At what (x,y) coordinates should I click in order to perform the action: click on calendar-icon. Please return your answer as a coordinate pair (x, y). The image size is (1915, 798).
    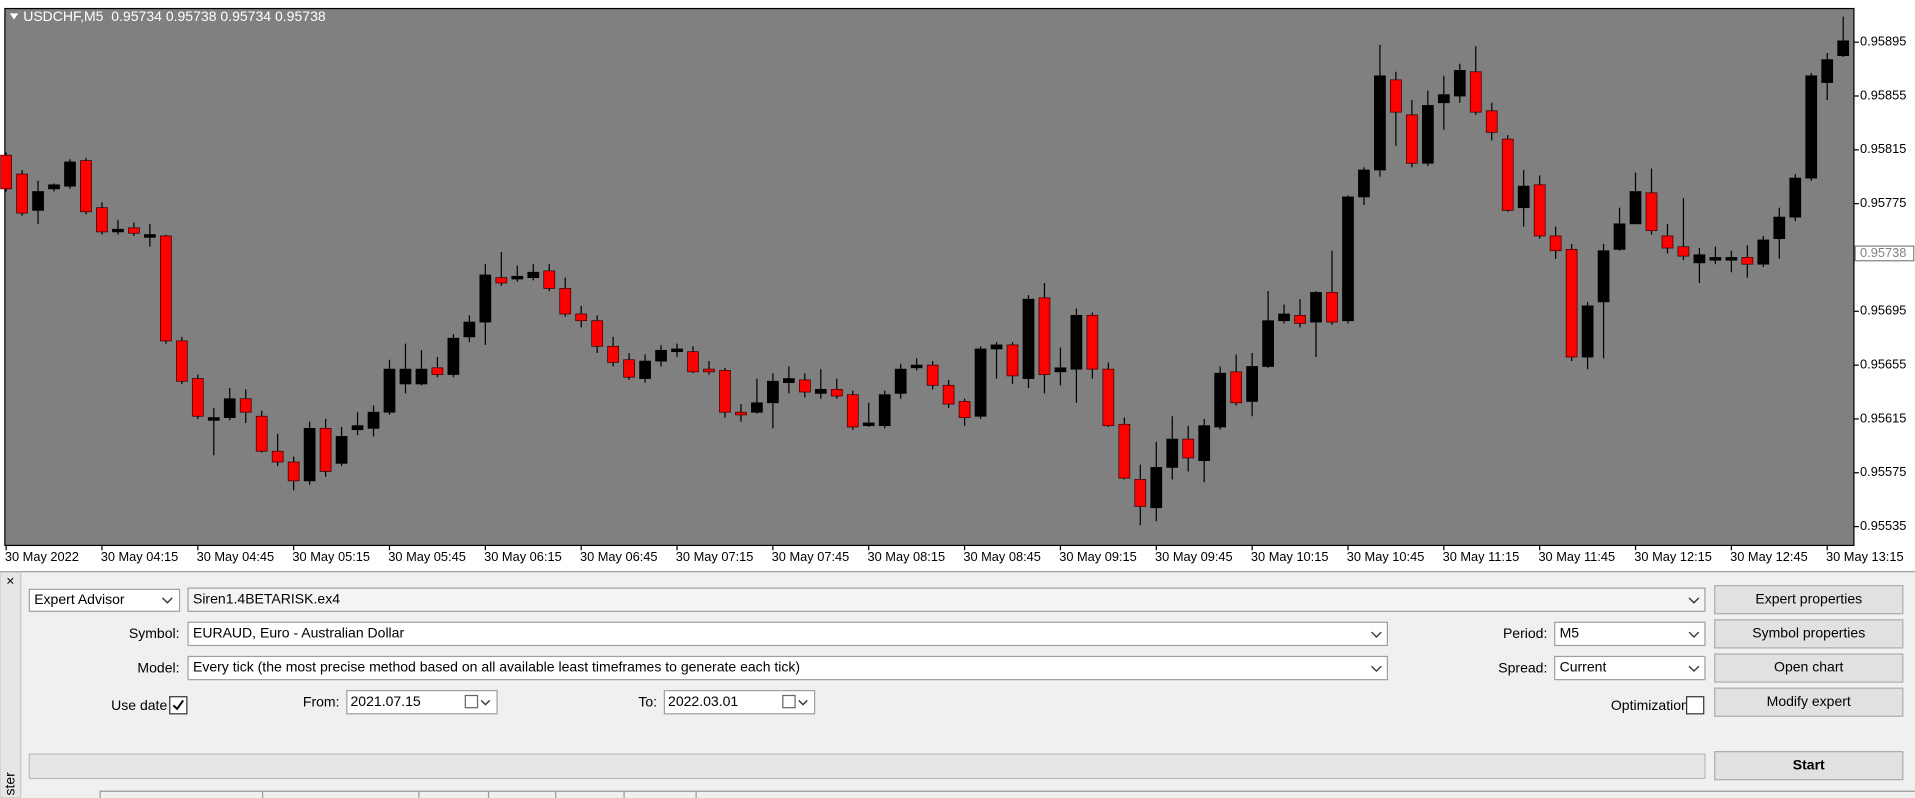
    Looking at the image, I should click on (789, 701).